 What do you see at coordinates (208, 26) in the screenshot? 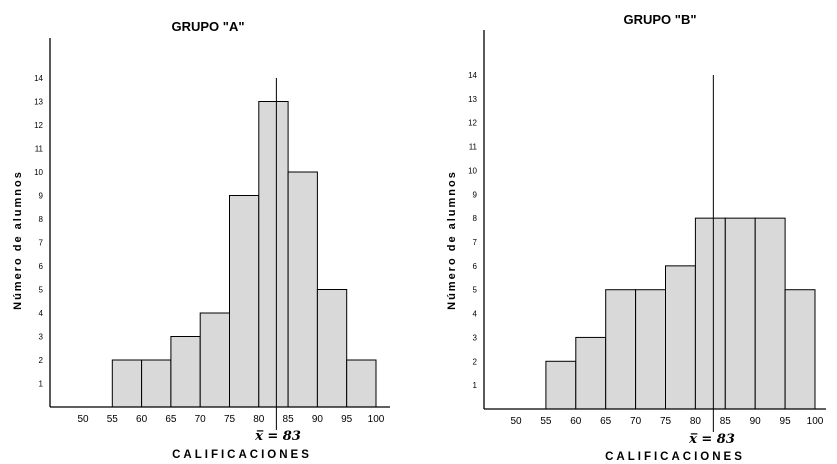
I see `chart-title: GRUPO "A"` at bounding box center [208, 26].